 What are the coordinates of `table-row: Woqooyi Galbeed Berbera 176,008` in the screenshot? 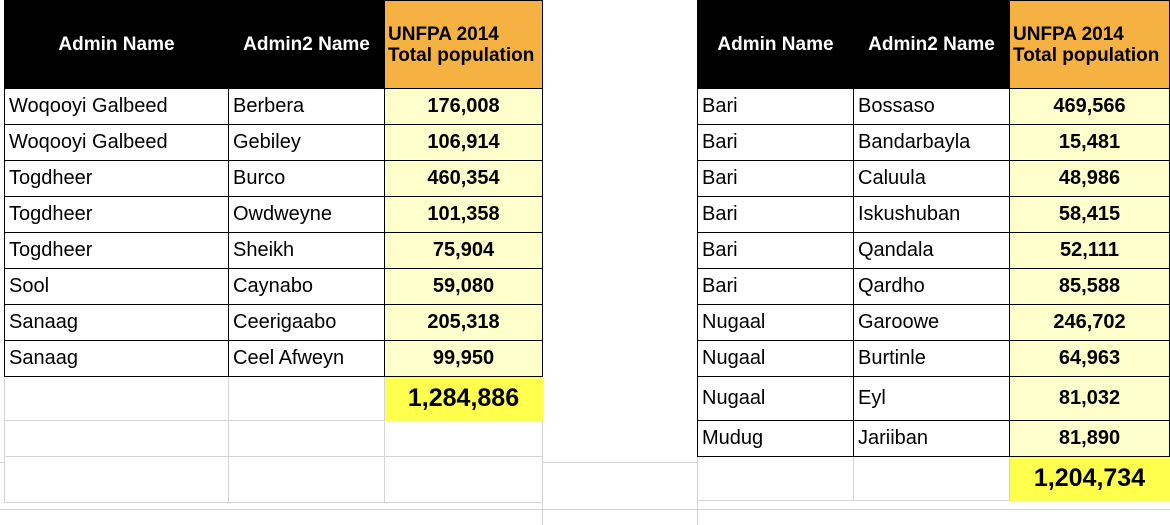 It's located at (273, 106).